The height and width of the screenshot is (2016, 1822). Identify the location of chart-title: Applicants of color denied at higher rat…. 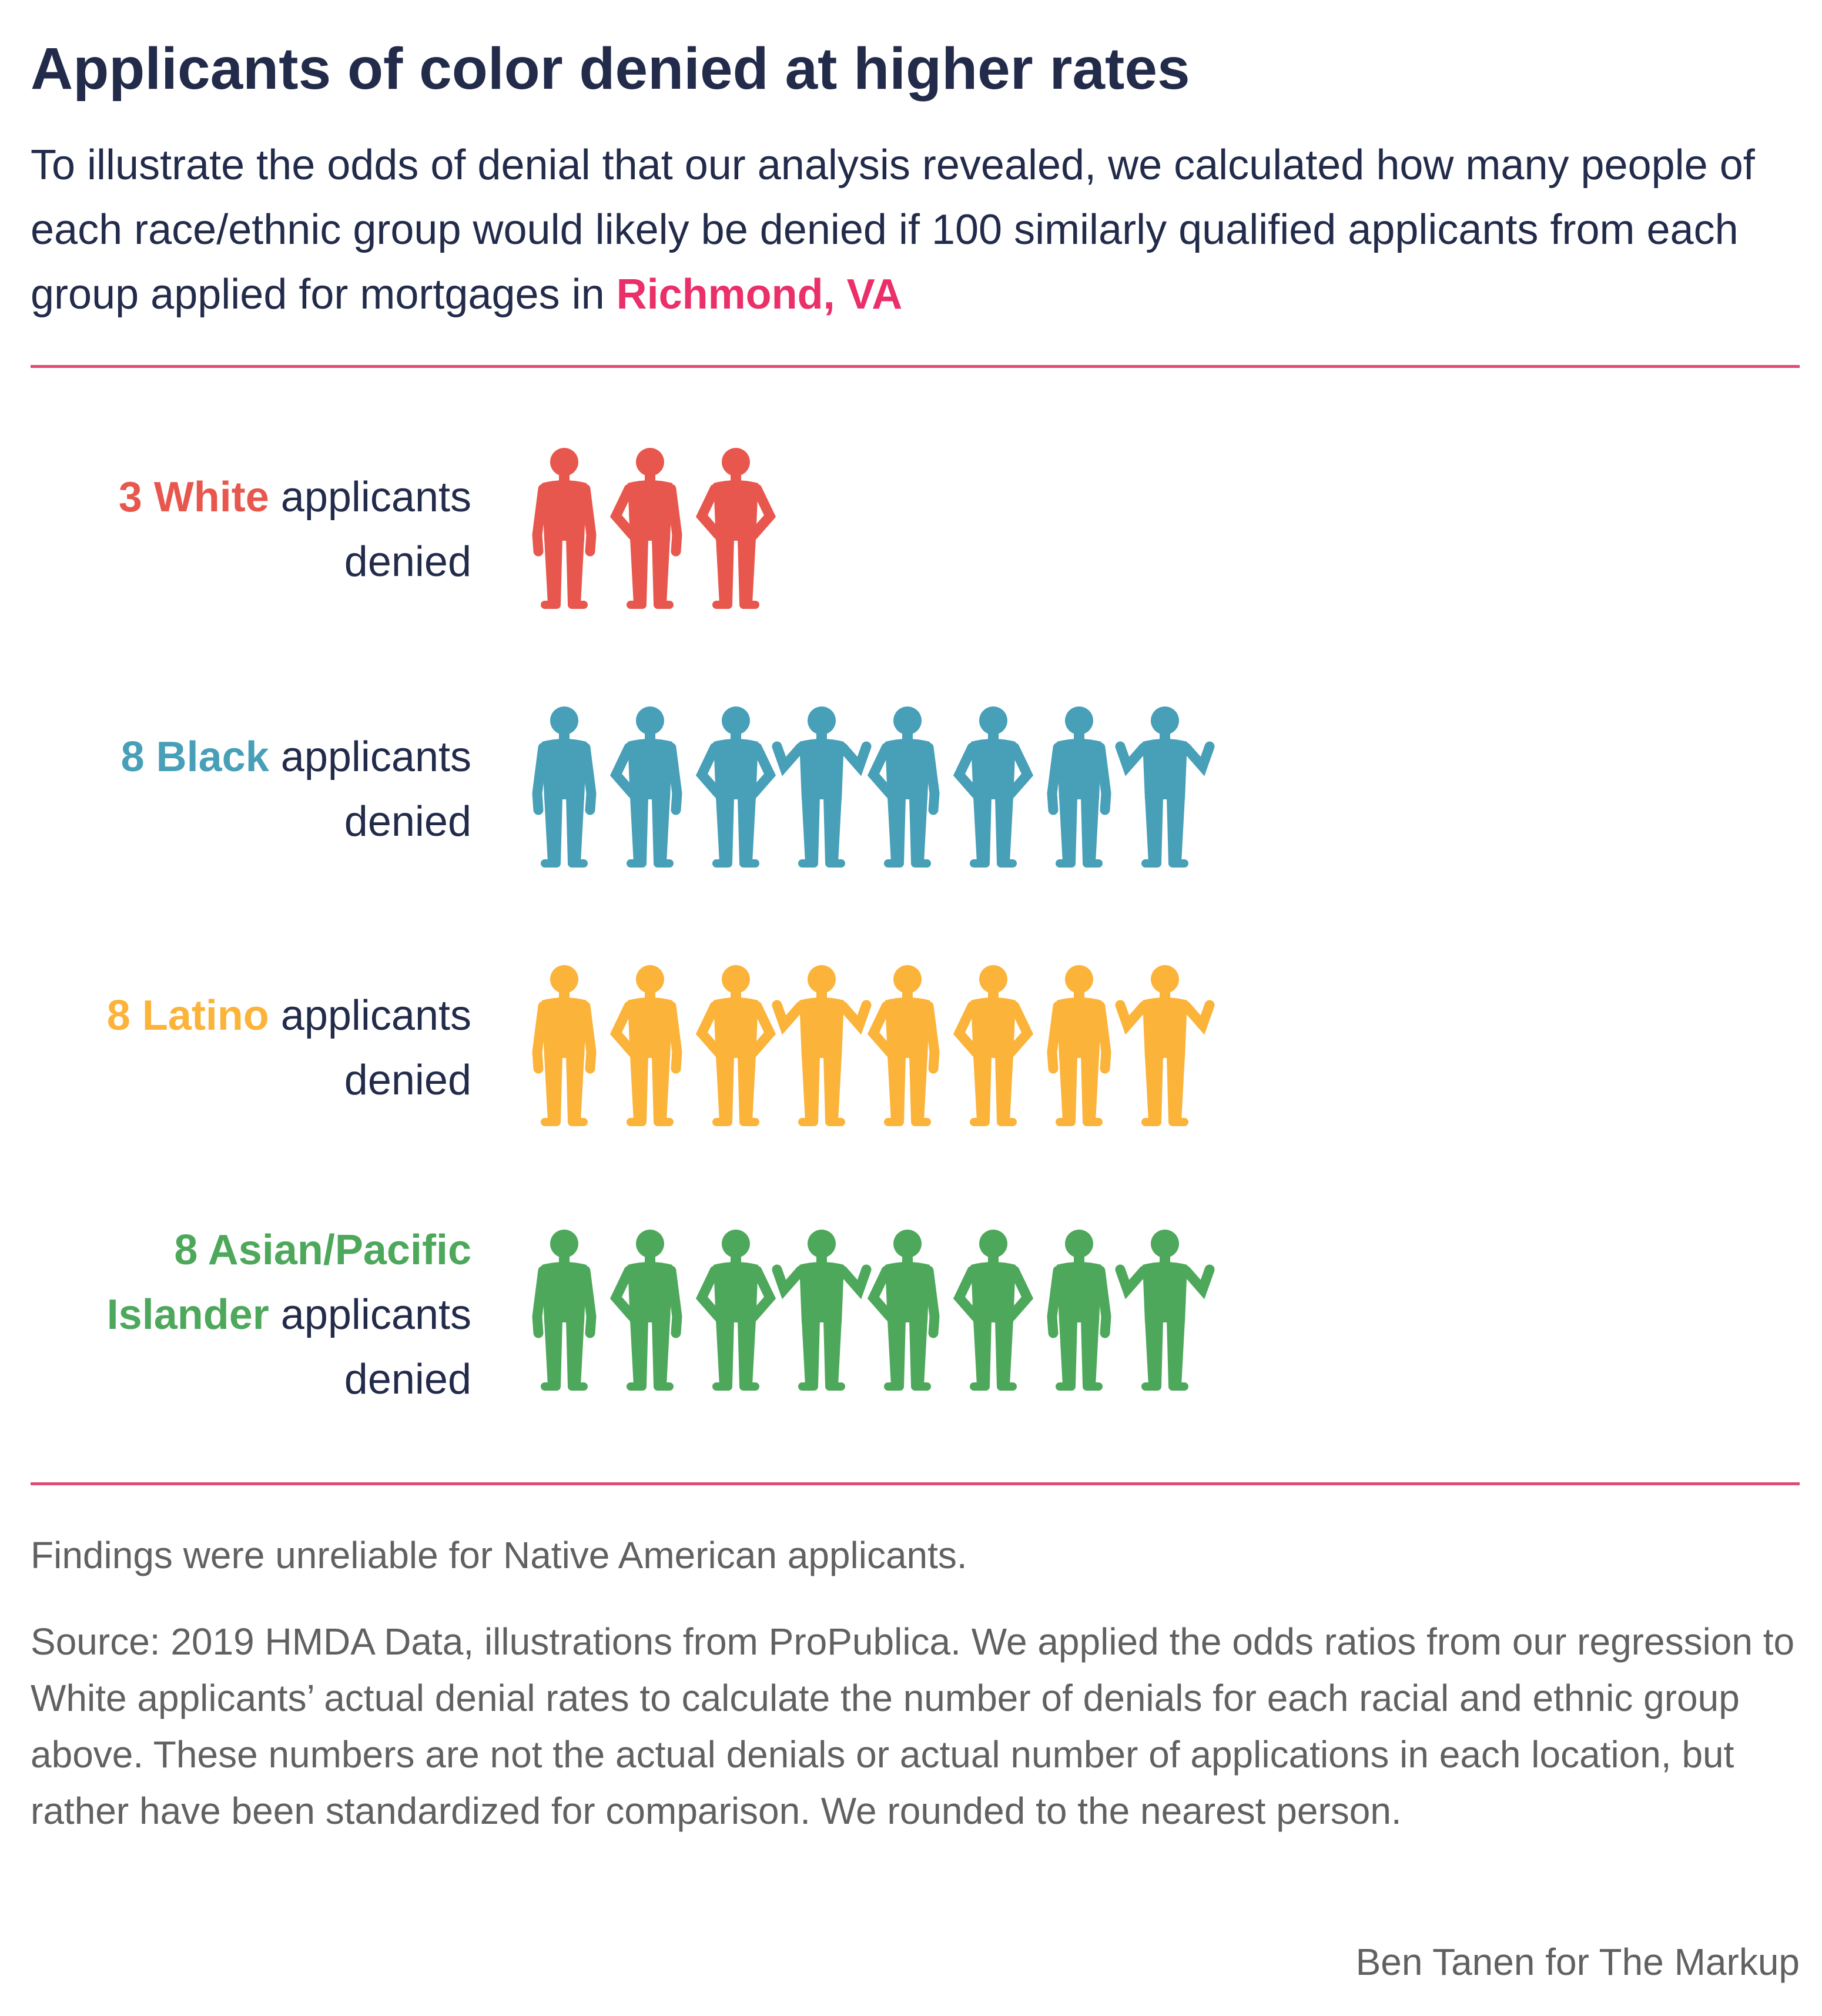
(610, 69).